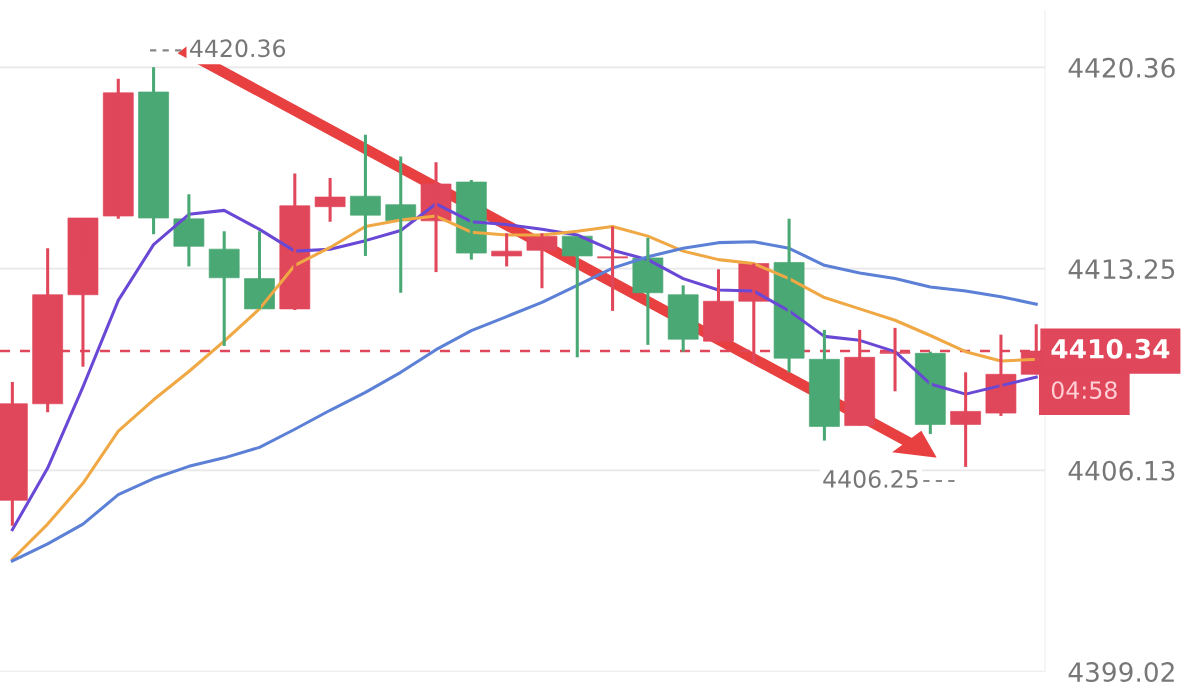 This screenshot has width=1204, height=696. Describe the element at coordinates (1121, 67) in the screenshot. I see `y-tick-label: 4420.36` at that location.